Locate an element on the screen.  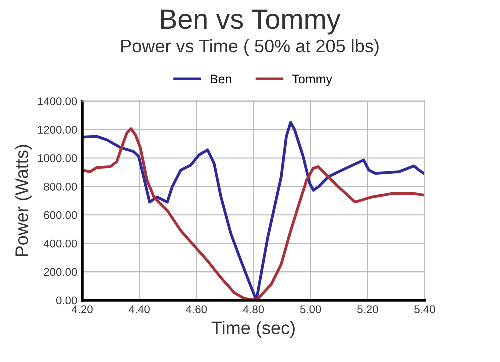
y-tick-label: 800.00 is located at coordinates (61, 186).